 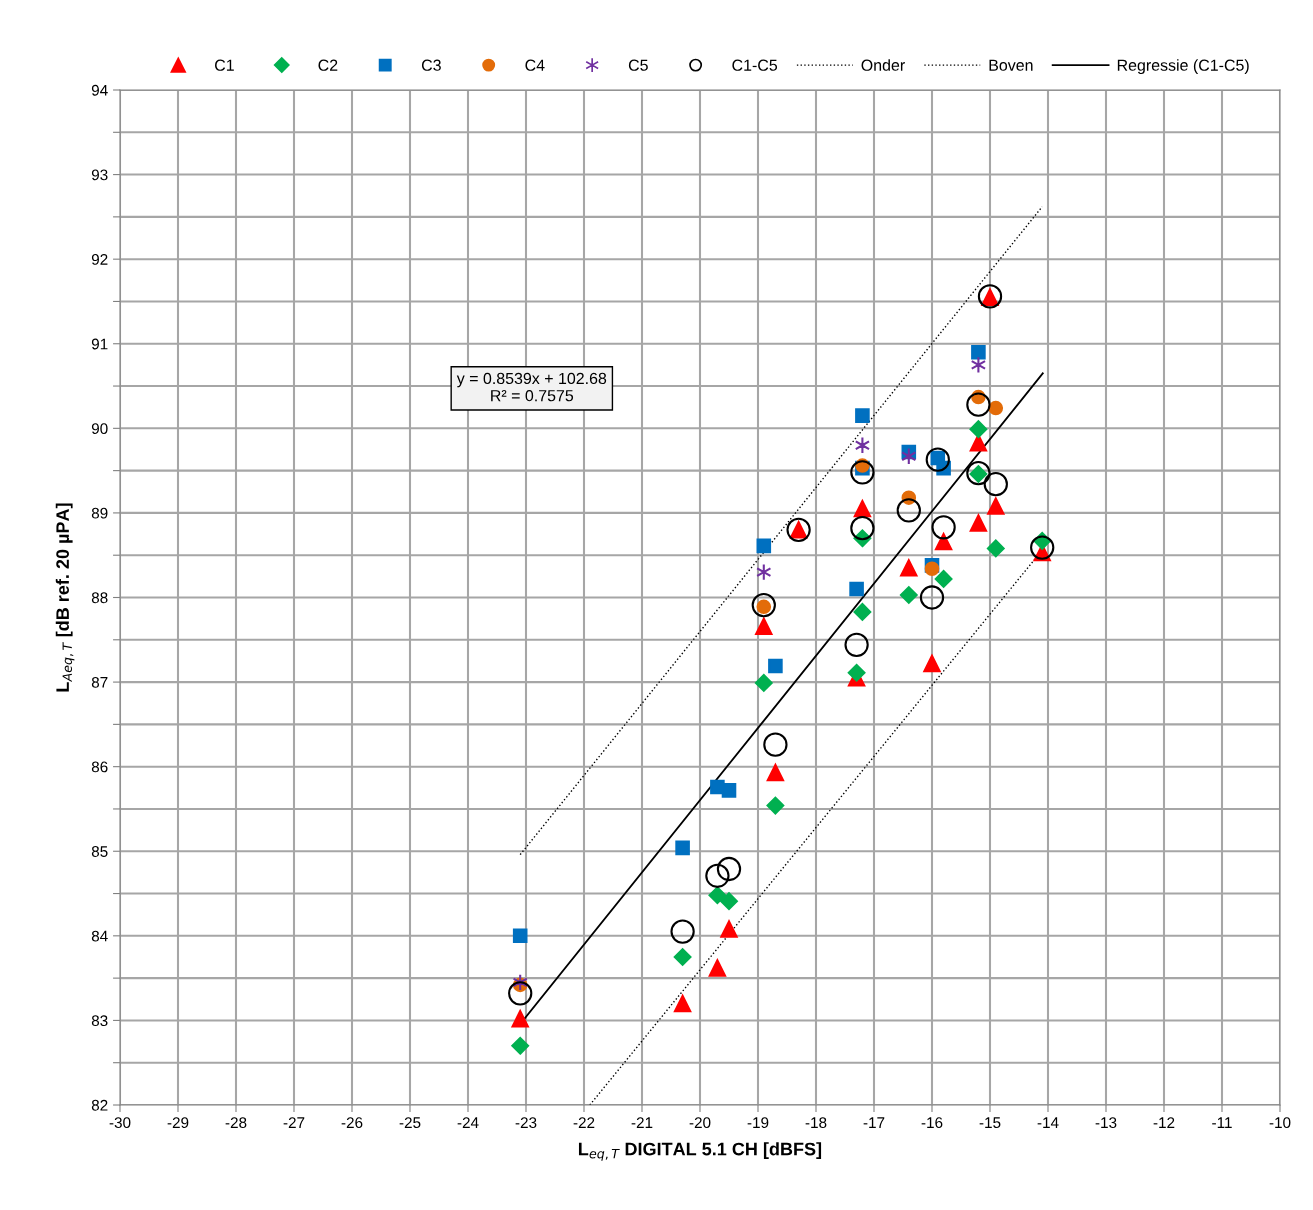 I want to click on x-tick-label: -29, so click(x=178, y=1123).